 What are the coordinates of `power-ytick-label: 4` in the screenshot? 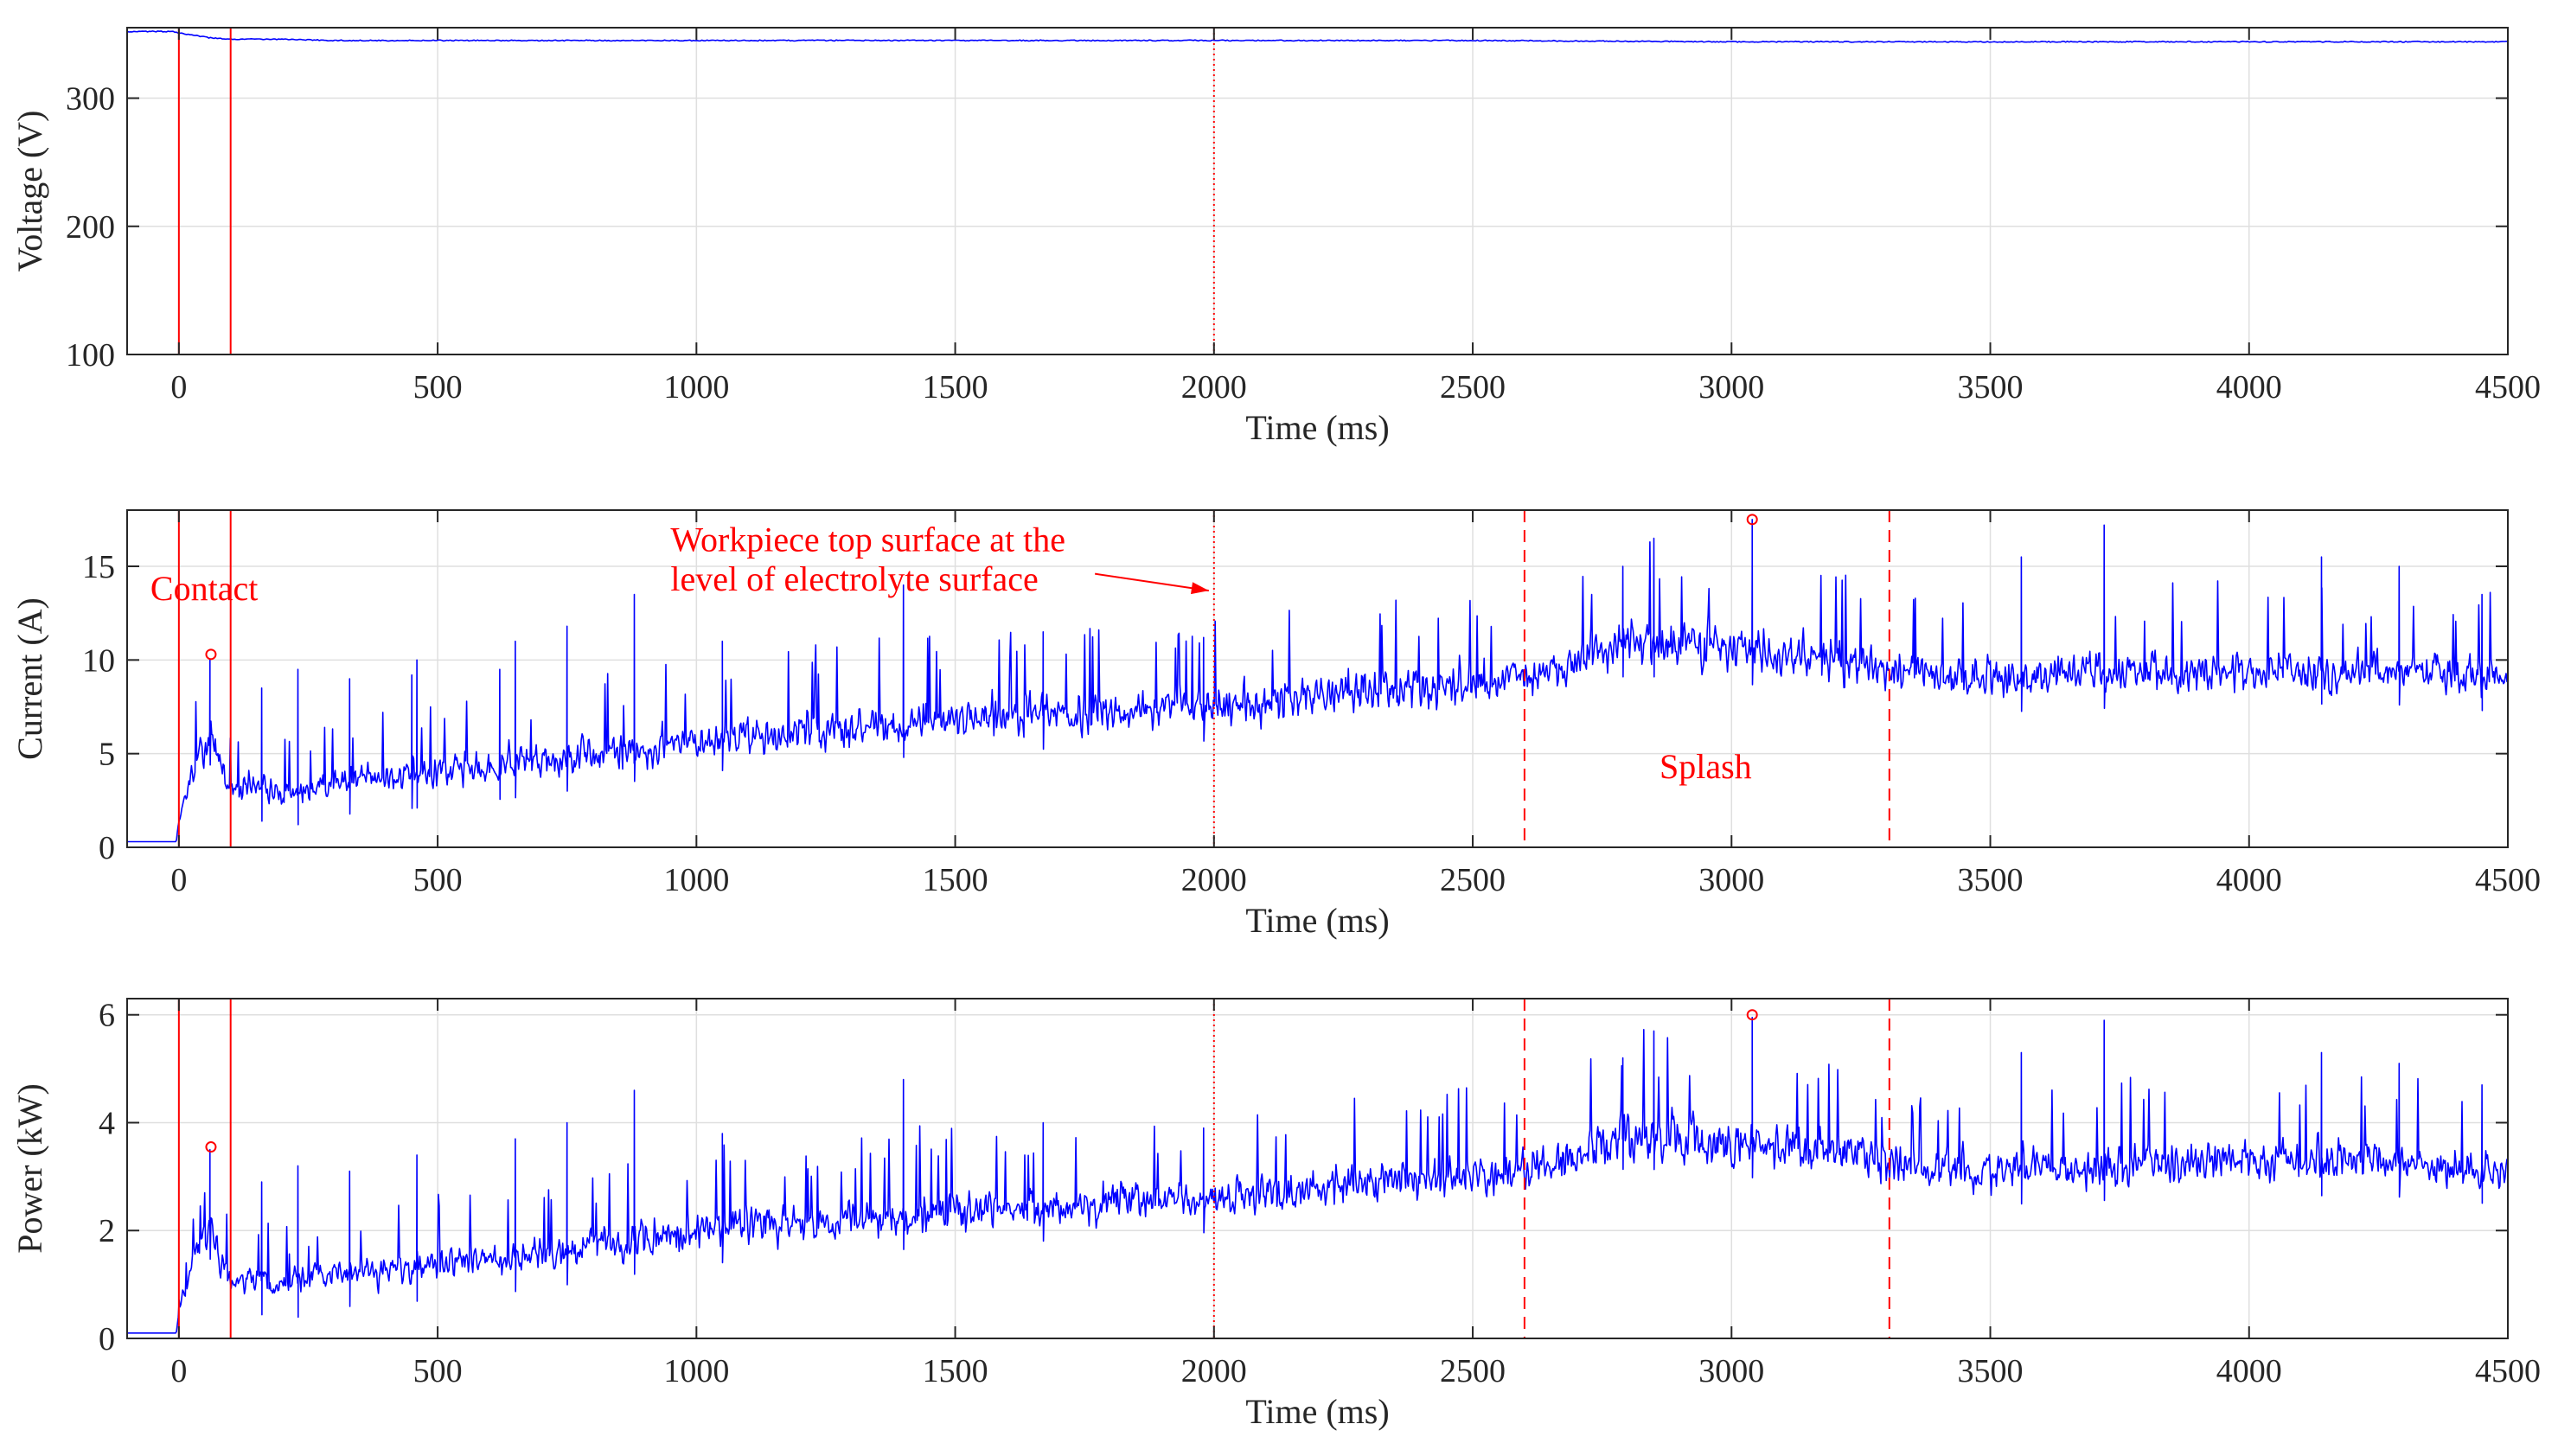 It's located at (107, 1123).